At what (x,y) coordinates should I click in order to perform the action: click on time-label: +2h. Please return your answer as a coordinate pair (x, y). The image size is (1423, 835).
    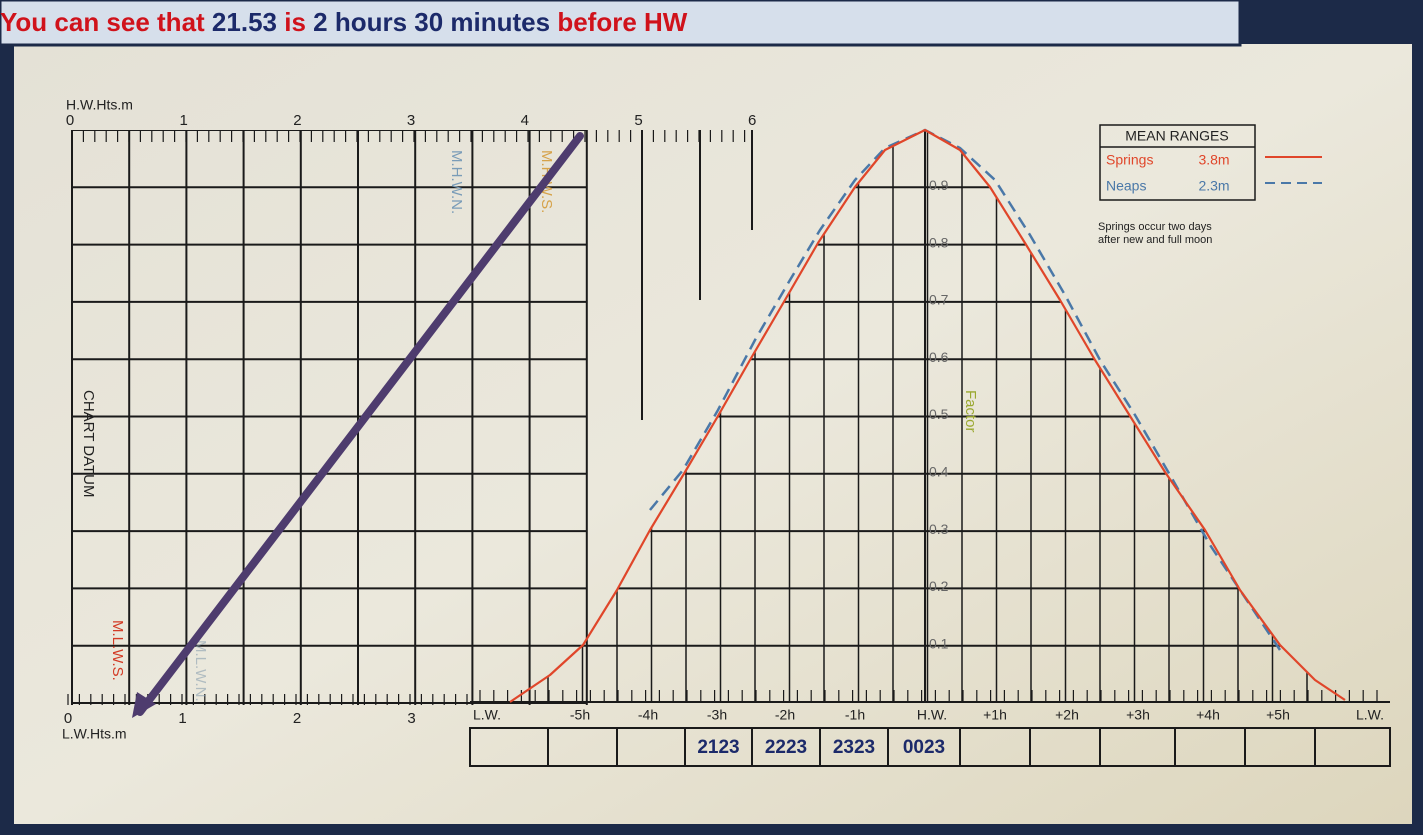
    Looking at the image, I should click on (1067, 715).